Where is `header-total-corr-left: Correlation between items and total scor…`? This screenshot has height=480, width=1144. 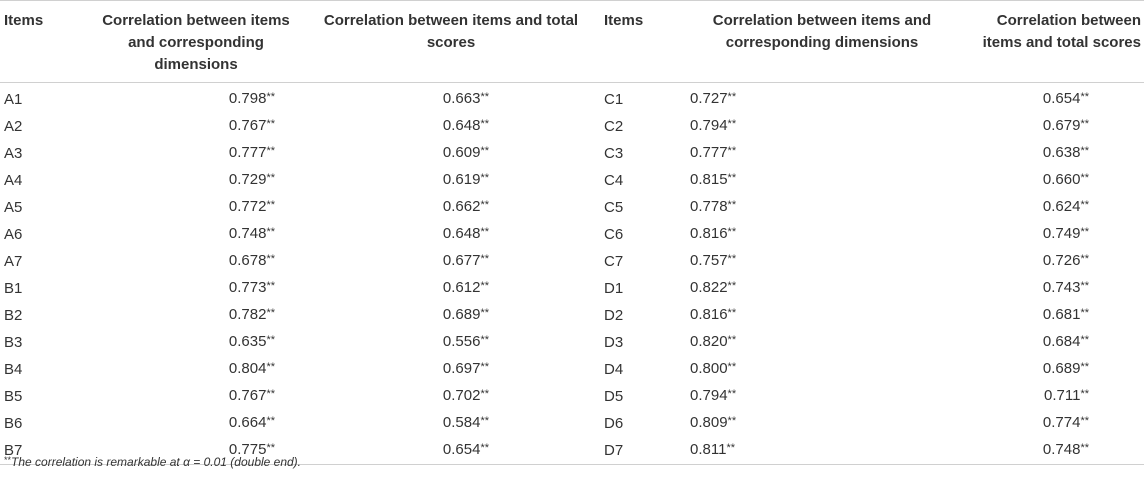 header-total-corr-left: Correlation between items and total scor… is located at coordinates (451, 31).